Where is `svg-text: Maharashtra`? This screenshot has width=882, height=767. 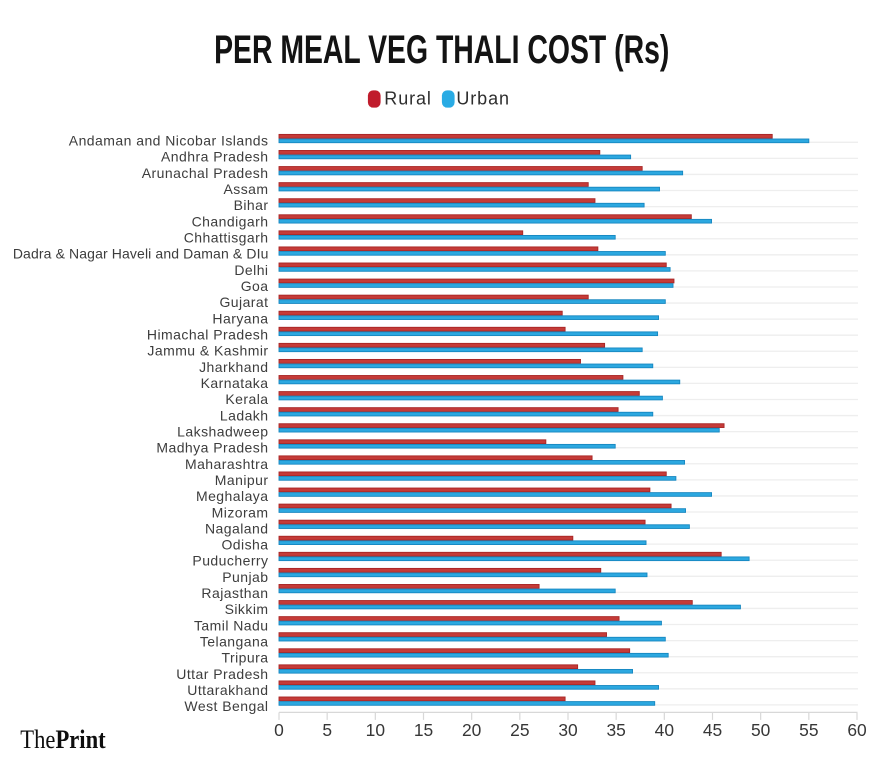 svg-text: Maharashtra is located at coordinates (227, 464).